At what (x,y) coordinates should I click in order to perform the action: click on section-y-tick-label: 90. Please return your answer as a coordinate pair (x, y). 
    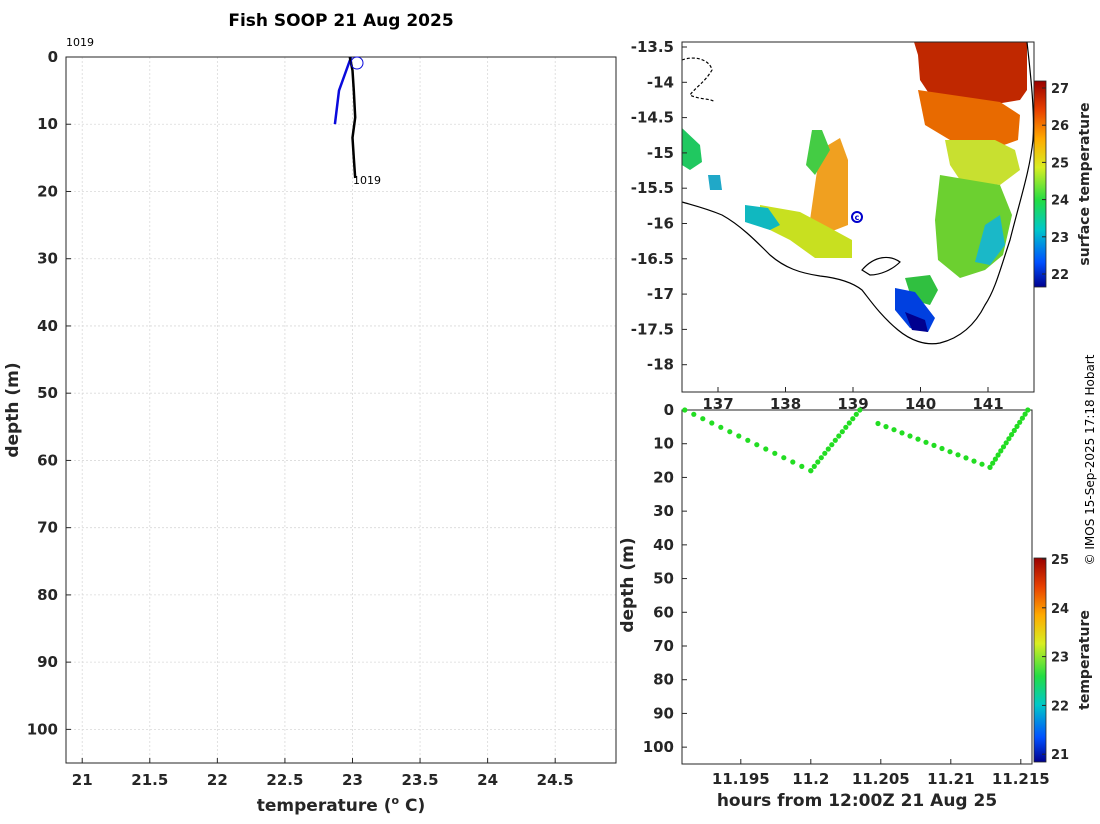
    Looking at the image, I should click on (663, 713).